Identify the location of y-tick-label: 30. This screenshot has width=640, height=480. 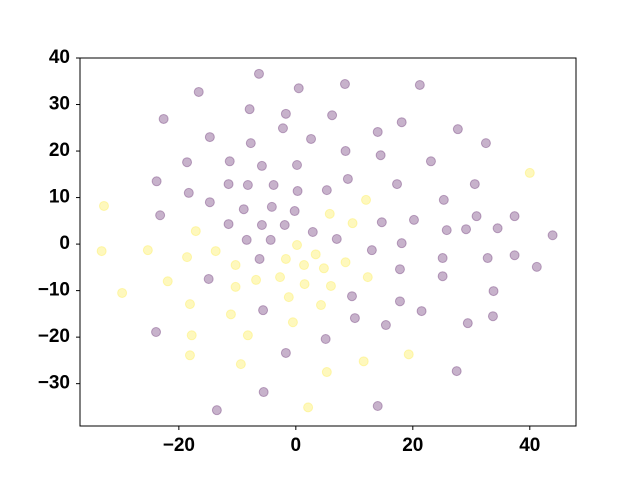
(59, 104).